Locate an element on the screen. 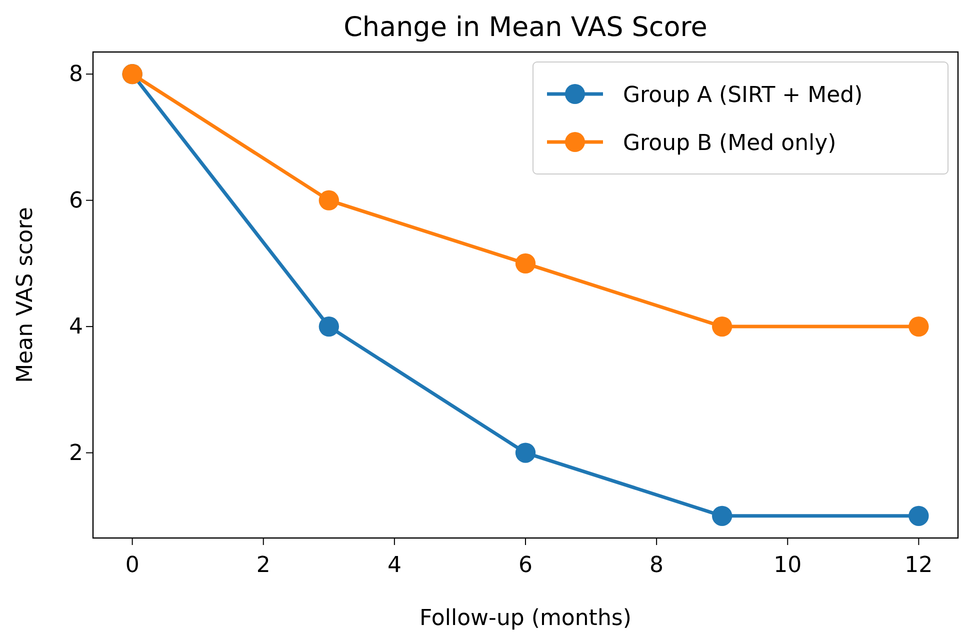 This screenshot has height=638, width=972. legend-label: Group B (Med only) is located at coordinates (729, 143).